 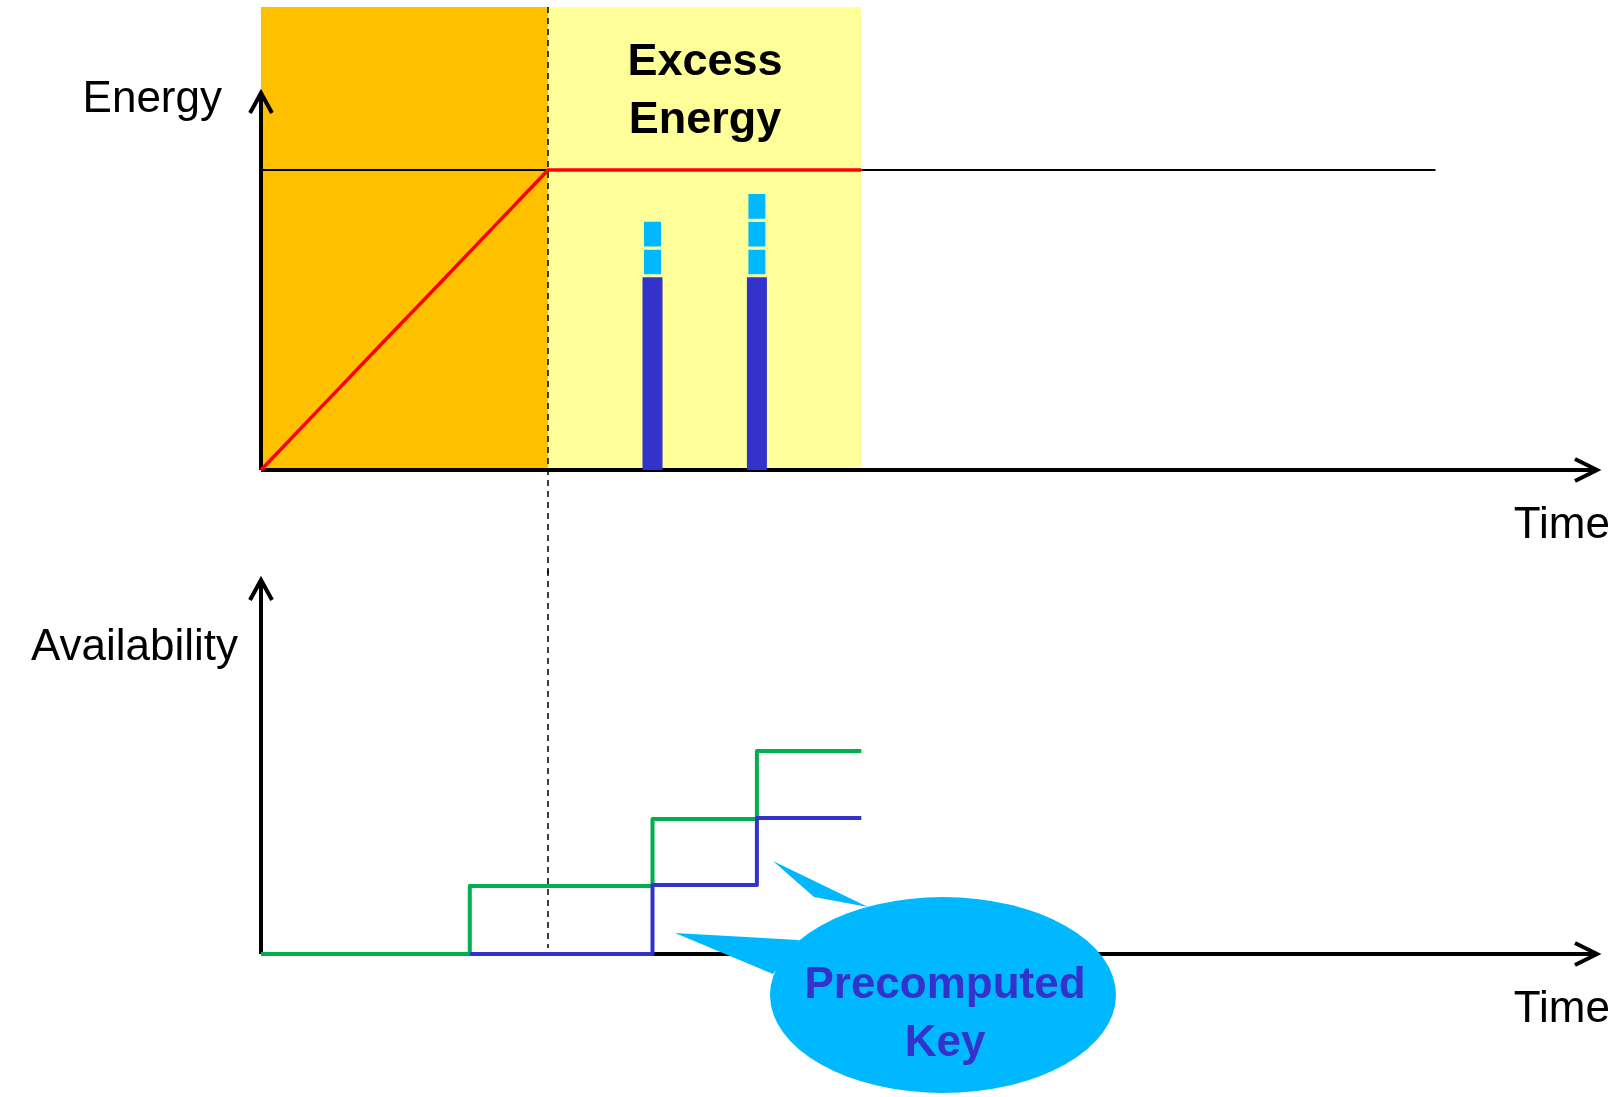 What do you see at coordinates (945, 1011) in the screenshot?
I see `text: Precomputed Key` at bounding box center [945, 1011].